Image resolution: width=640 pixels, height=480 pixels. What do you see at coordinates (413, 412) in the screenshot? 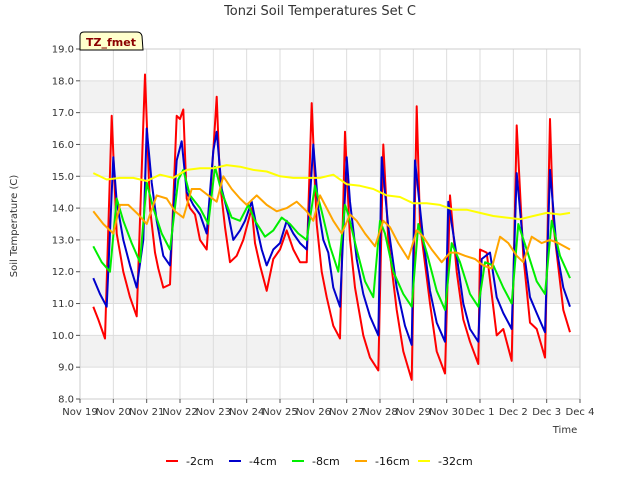
I see `x-tick-label: Nov 29` at bounding box center [413, 412].